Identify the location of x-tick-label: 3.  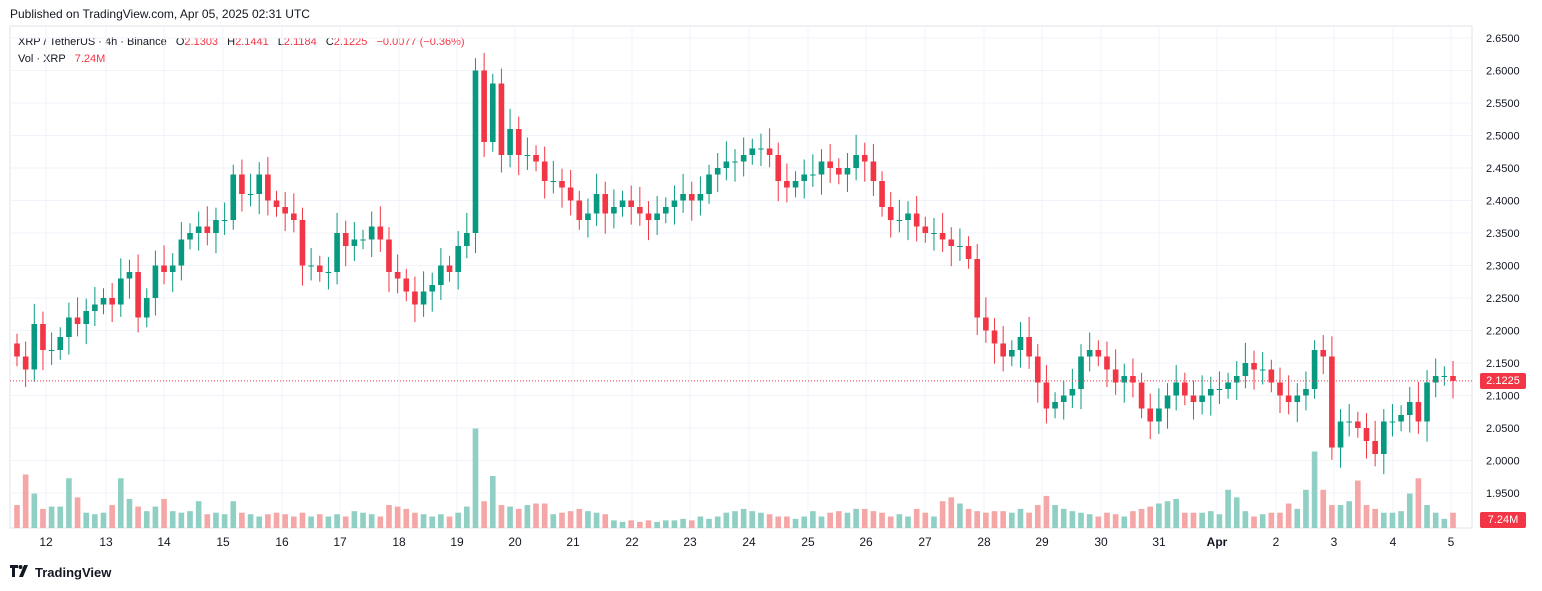
(1334, 542).